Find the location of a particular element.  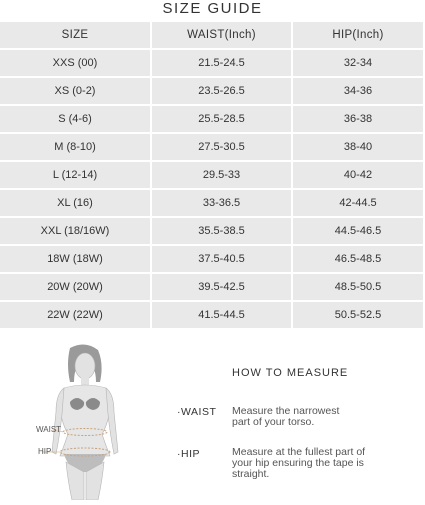

size-cell: 22W (22W) is located at coordinates (75, 315).